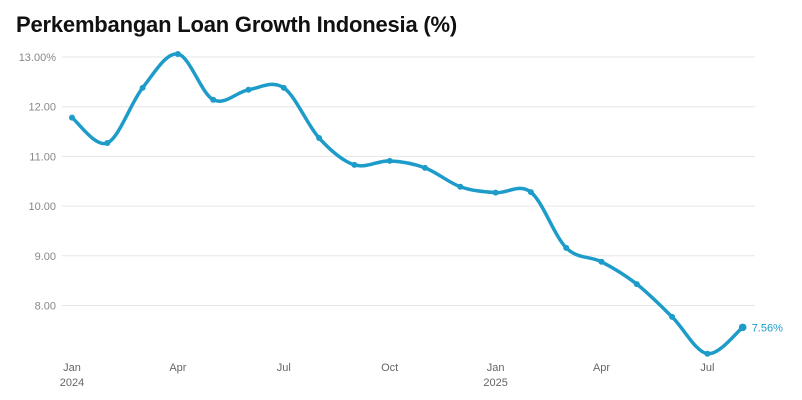  I want to click on x-tick-label: Oct, so click(389, 368).